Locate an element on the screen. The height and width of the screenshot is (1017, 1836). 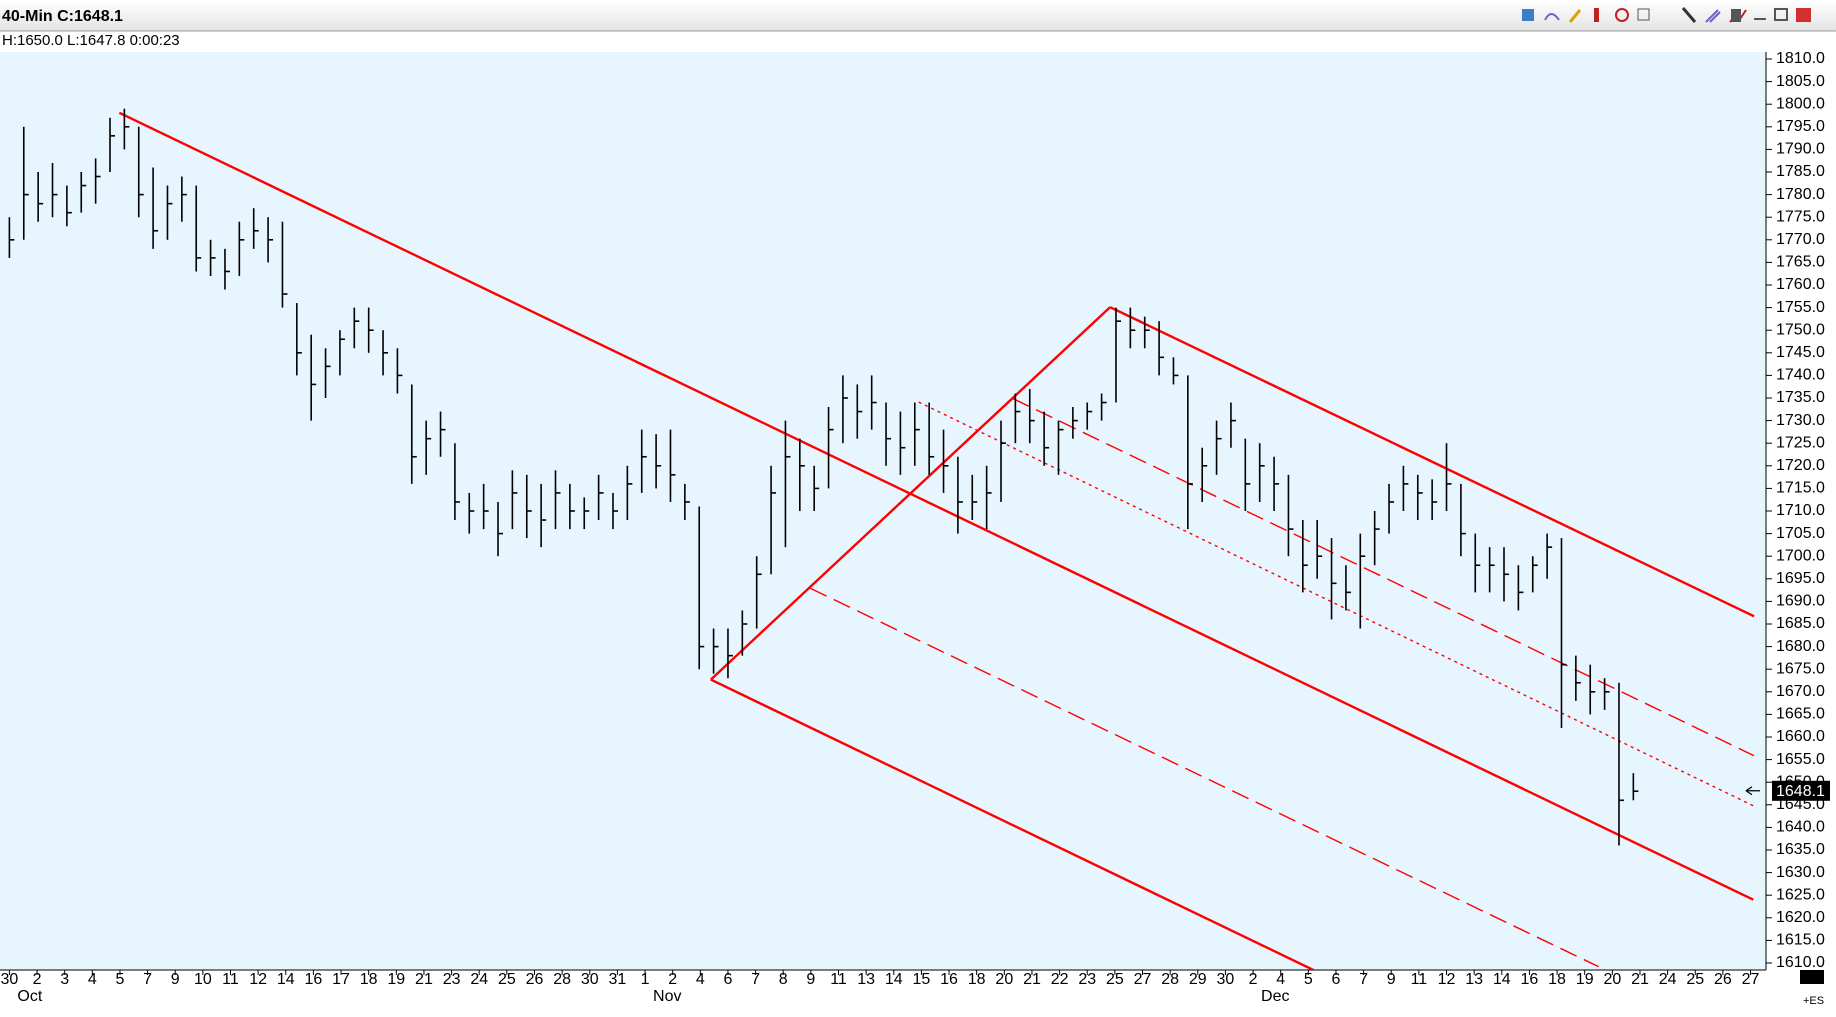
y-tick-label: 1620.0 is located at coordinates (1800, 917).